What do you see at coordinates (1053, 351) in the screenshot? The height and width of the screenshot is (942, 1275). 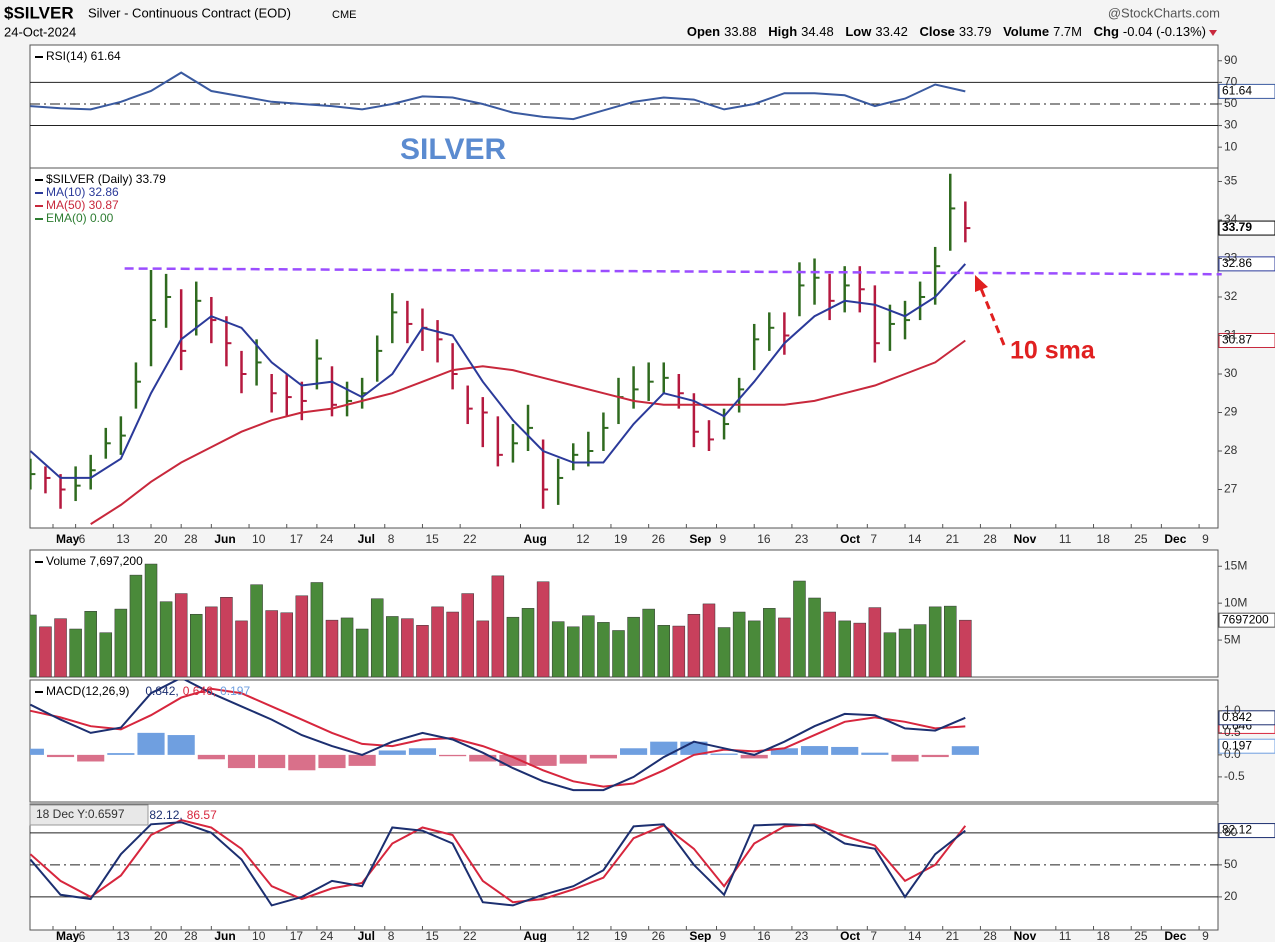 I see `annotation-label: 10 sma` at bounding box center [1053, 351].